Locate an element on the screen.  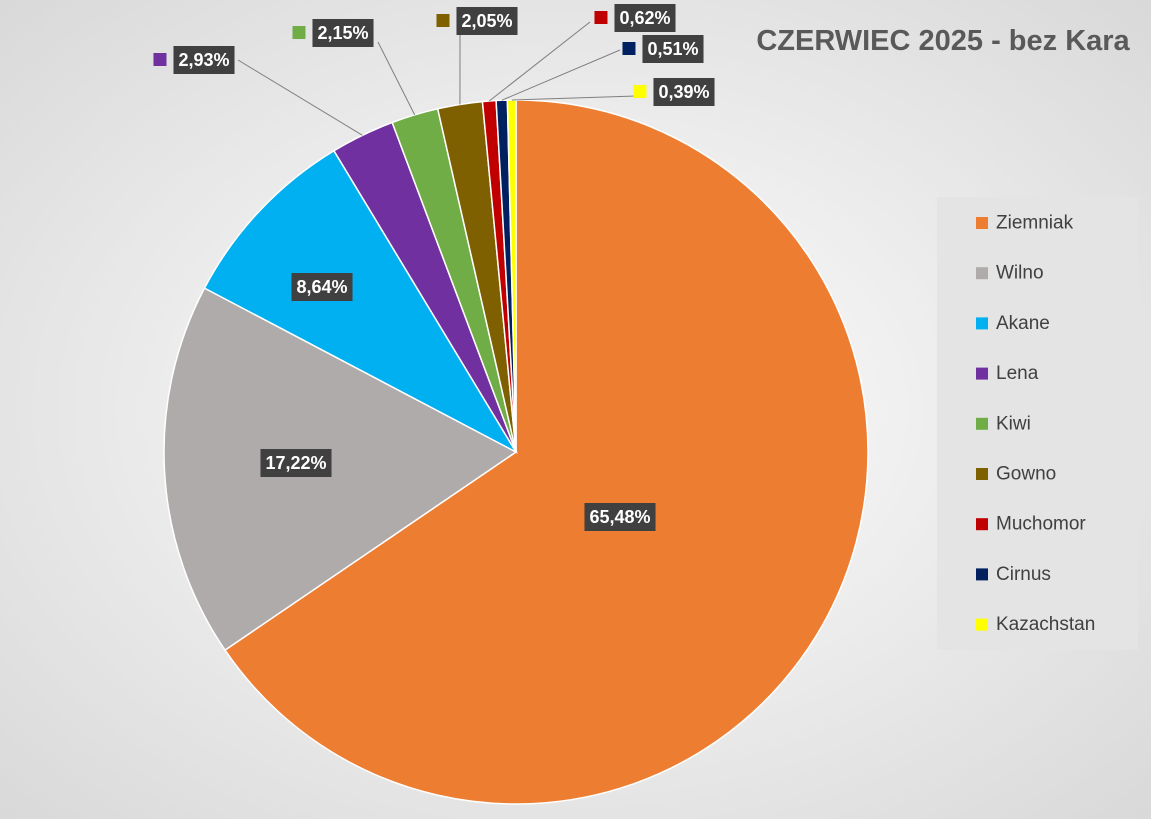
data-label: 65,48% is located at coordinates (619, 517).